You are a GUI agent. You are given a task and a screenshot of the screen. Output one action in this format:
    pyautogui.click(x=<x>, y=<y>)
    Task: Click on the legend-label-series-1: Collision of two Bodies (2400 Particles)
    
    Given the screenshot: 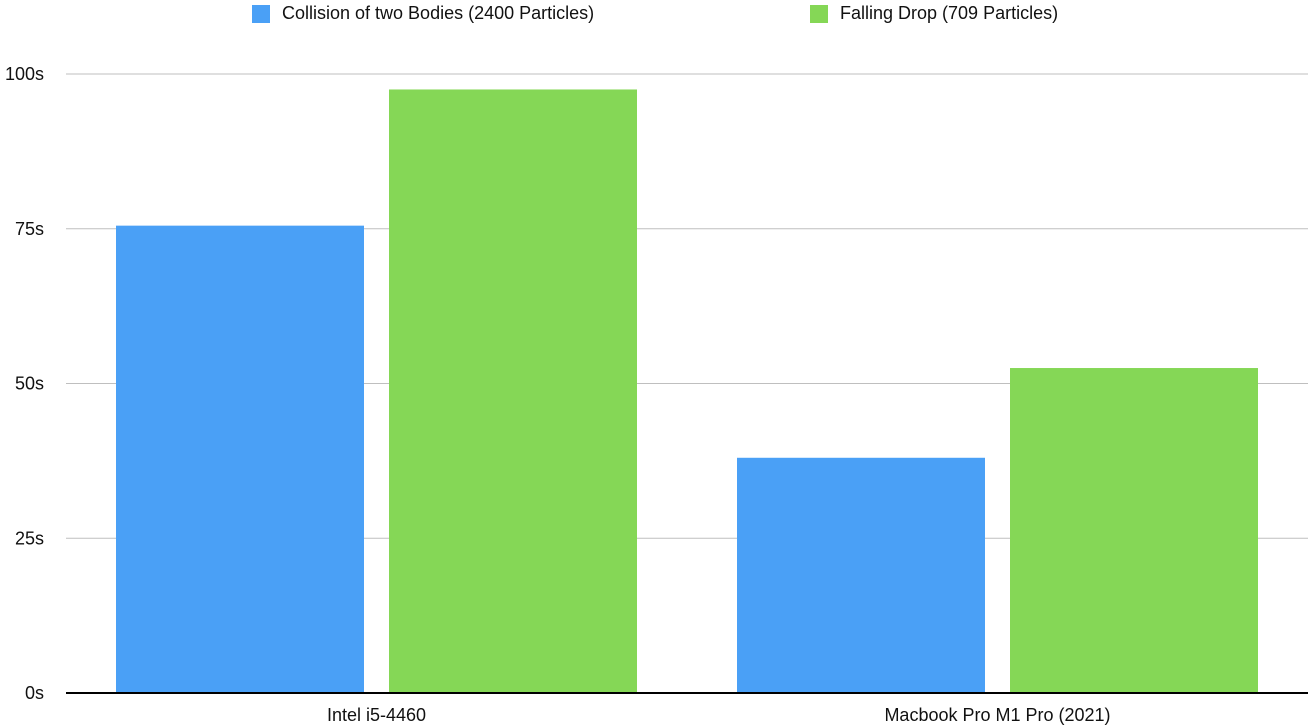 What is the action you would take?
    pyautogui.click(x=438, y=13)
    